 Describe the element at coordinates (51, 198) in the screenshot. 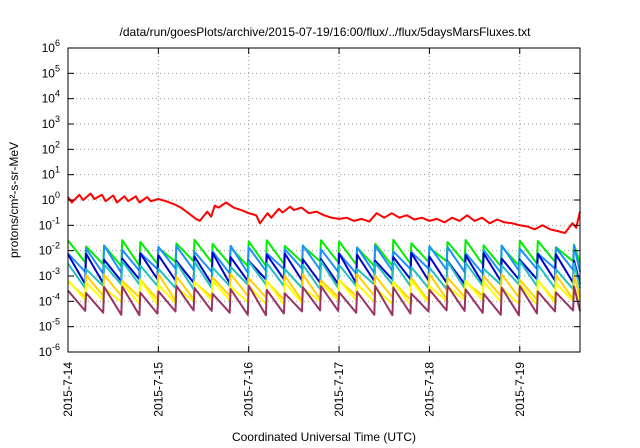

I see `y-tick-label: 10⁰` at that location.